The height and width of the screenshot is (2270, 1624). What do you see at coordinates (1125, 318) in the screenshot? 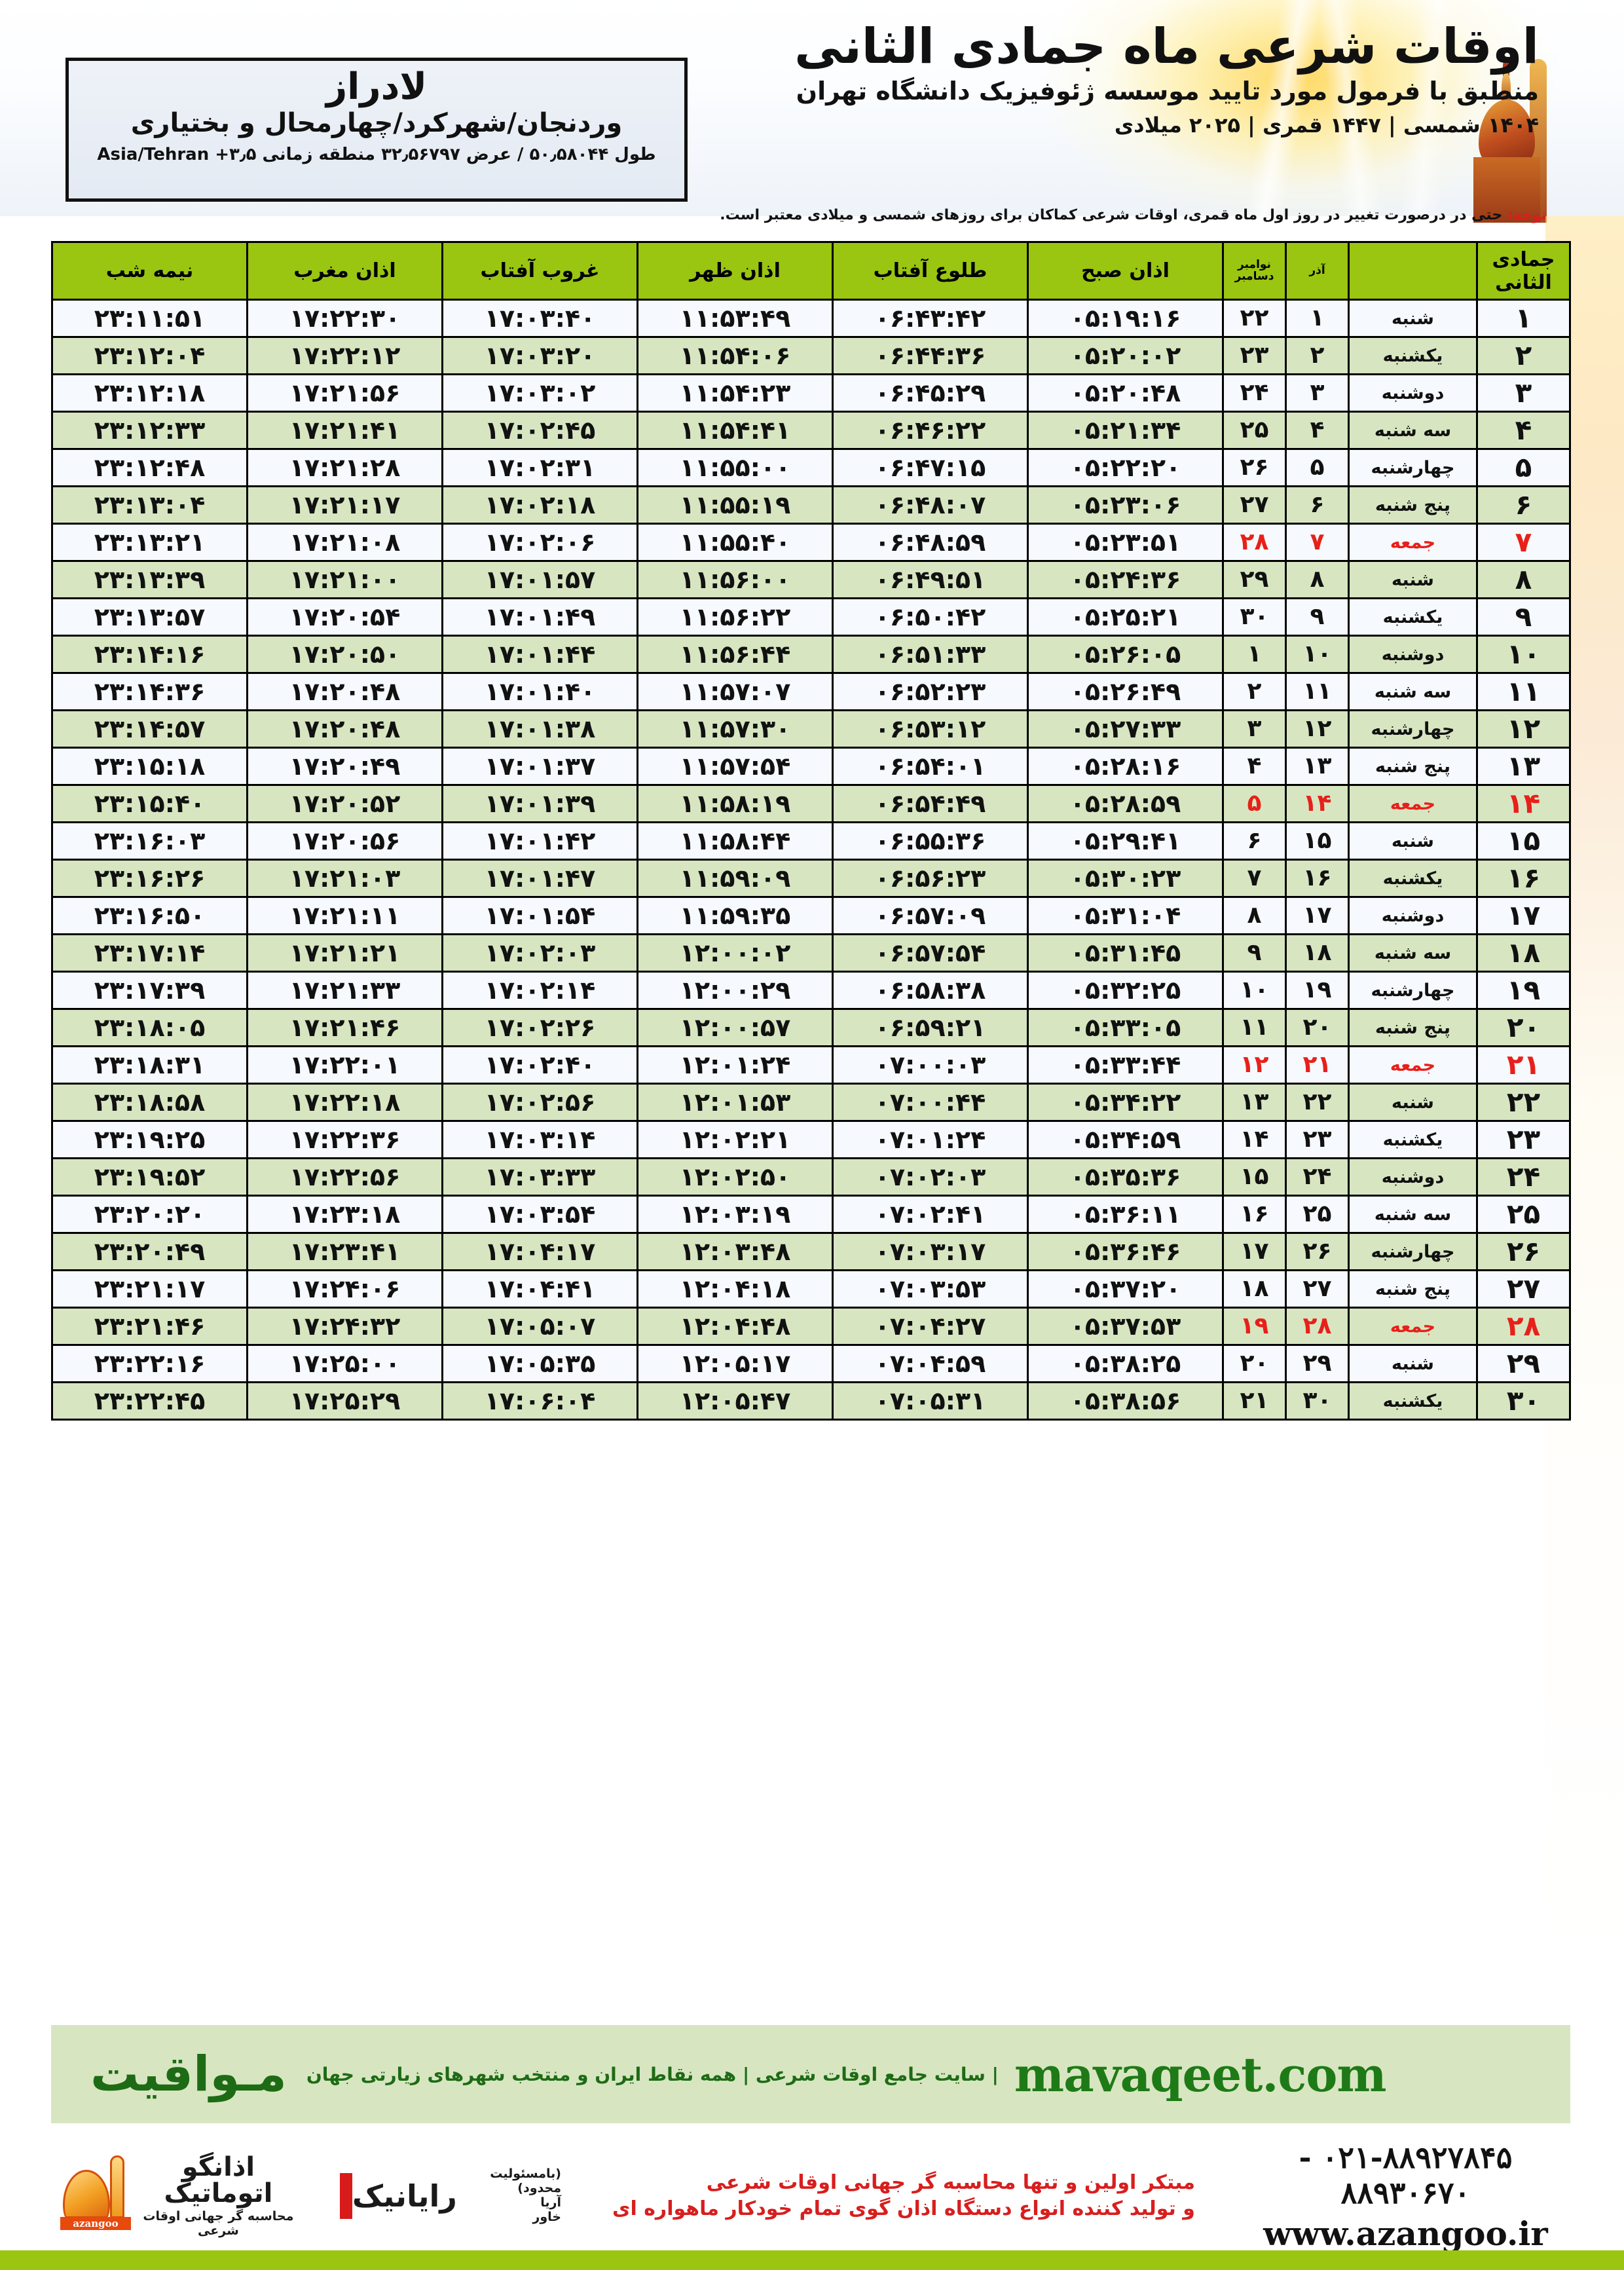
I see `cell-azan-sobh: ۰۵:۱۹:۱۶` at bounding box center [1125, 318].